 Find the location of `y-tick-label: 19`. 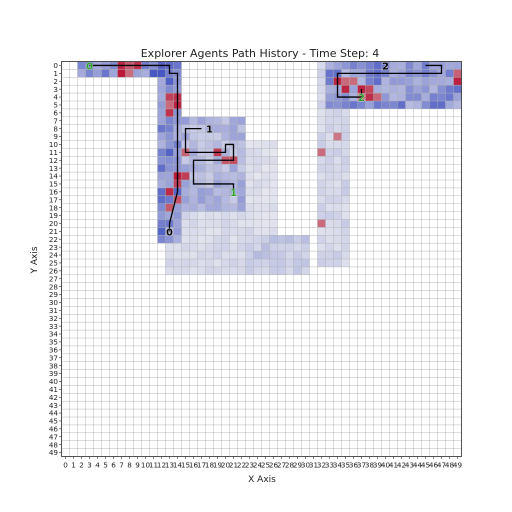

y-tick-label: 19 is located at coordinates (54, 215).